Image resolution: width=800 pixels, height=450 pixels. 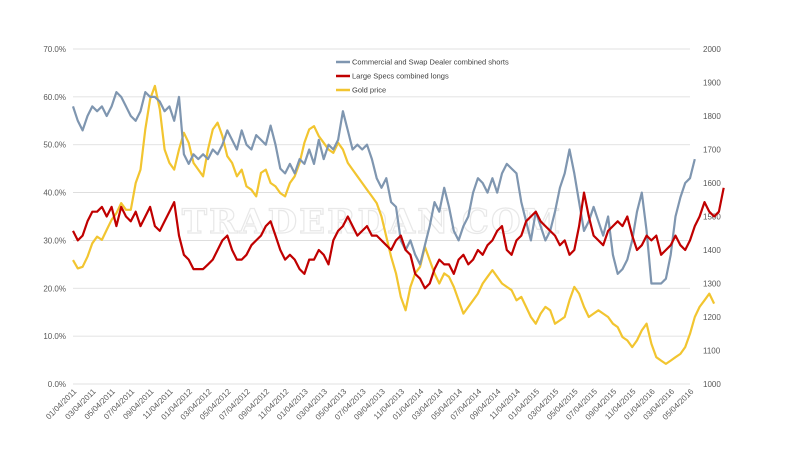 What do you see at coordinates (712, 183) in the screenshot?
I see `right-tick-label: 1600` at bounding box center [712, 183].